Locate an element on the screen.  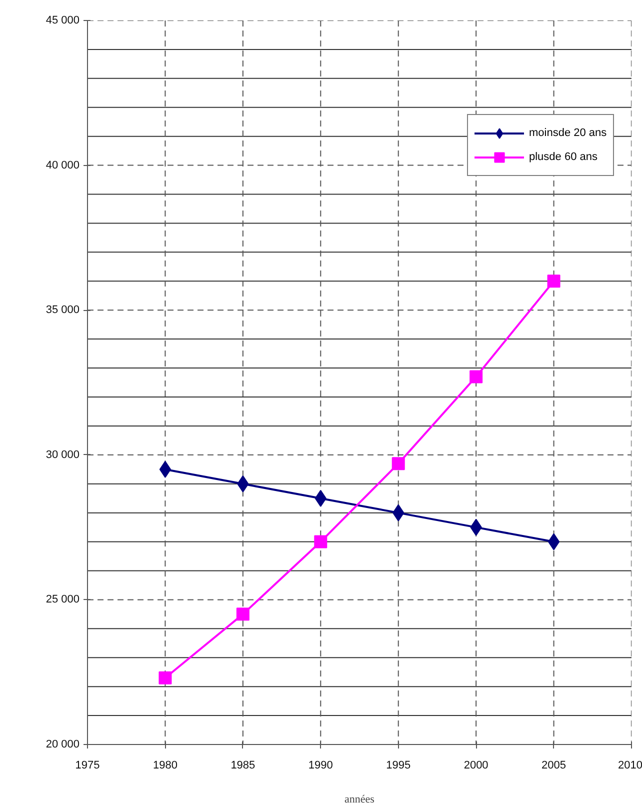
legend-label: moinsde 20 ans is located at coordinates (568, 133).